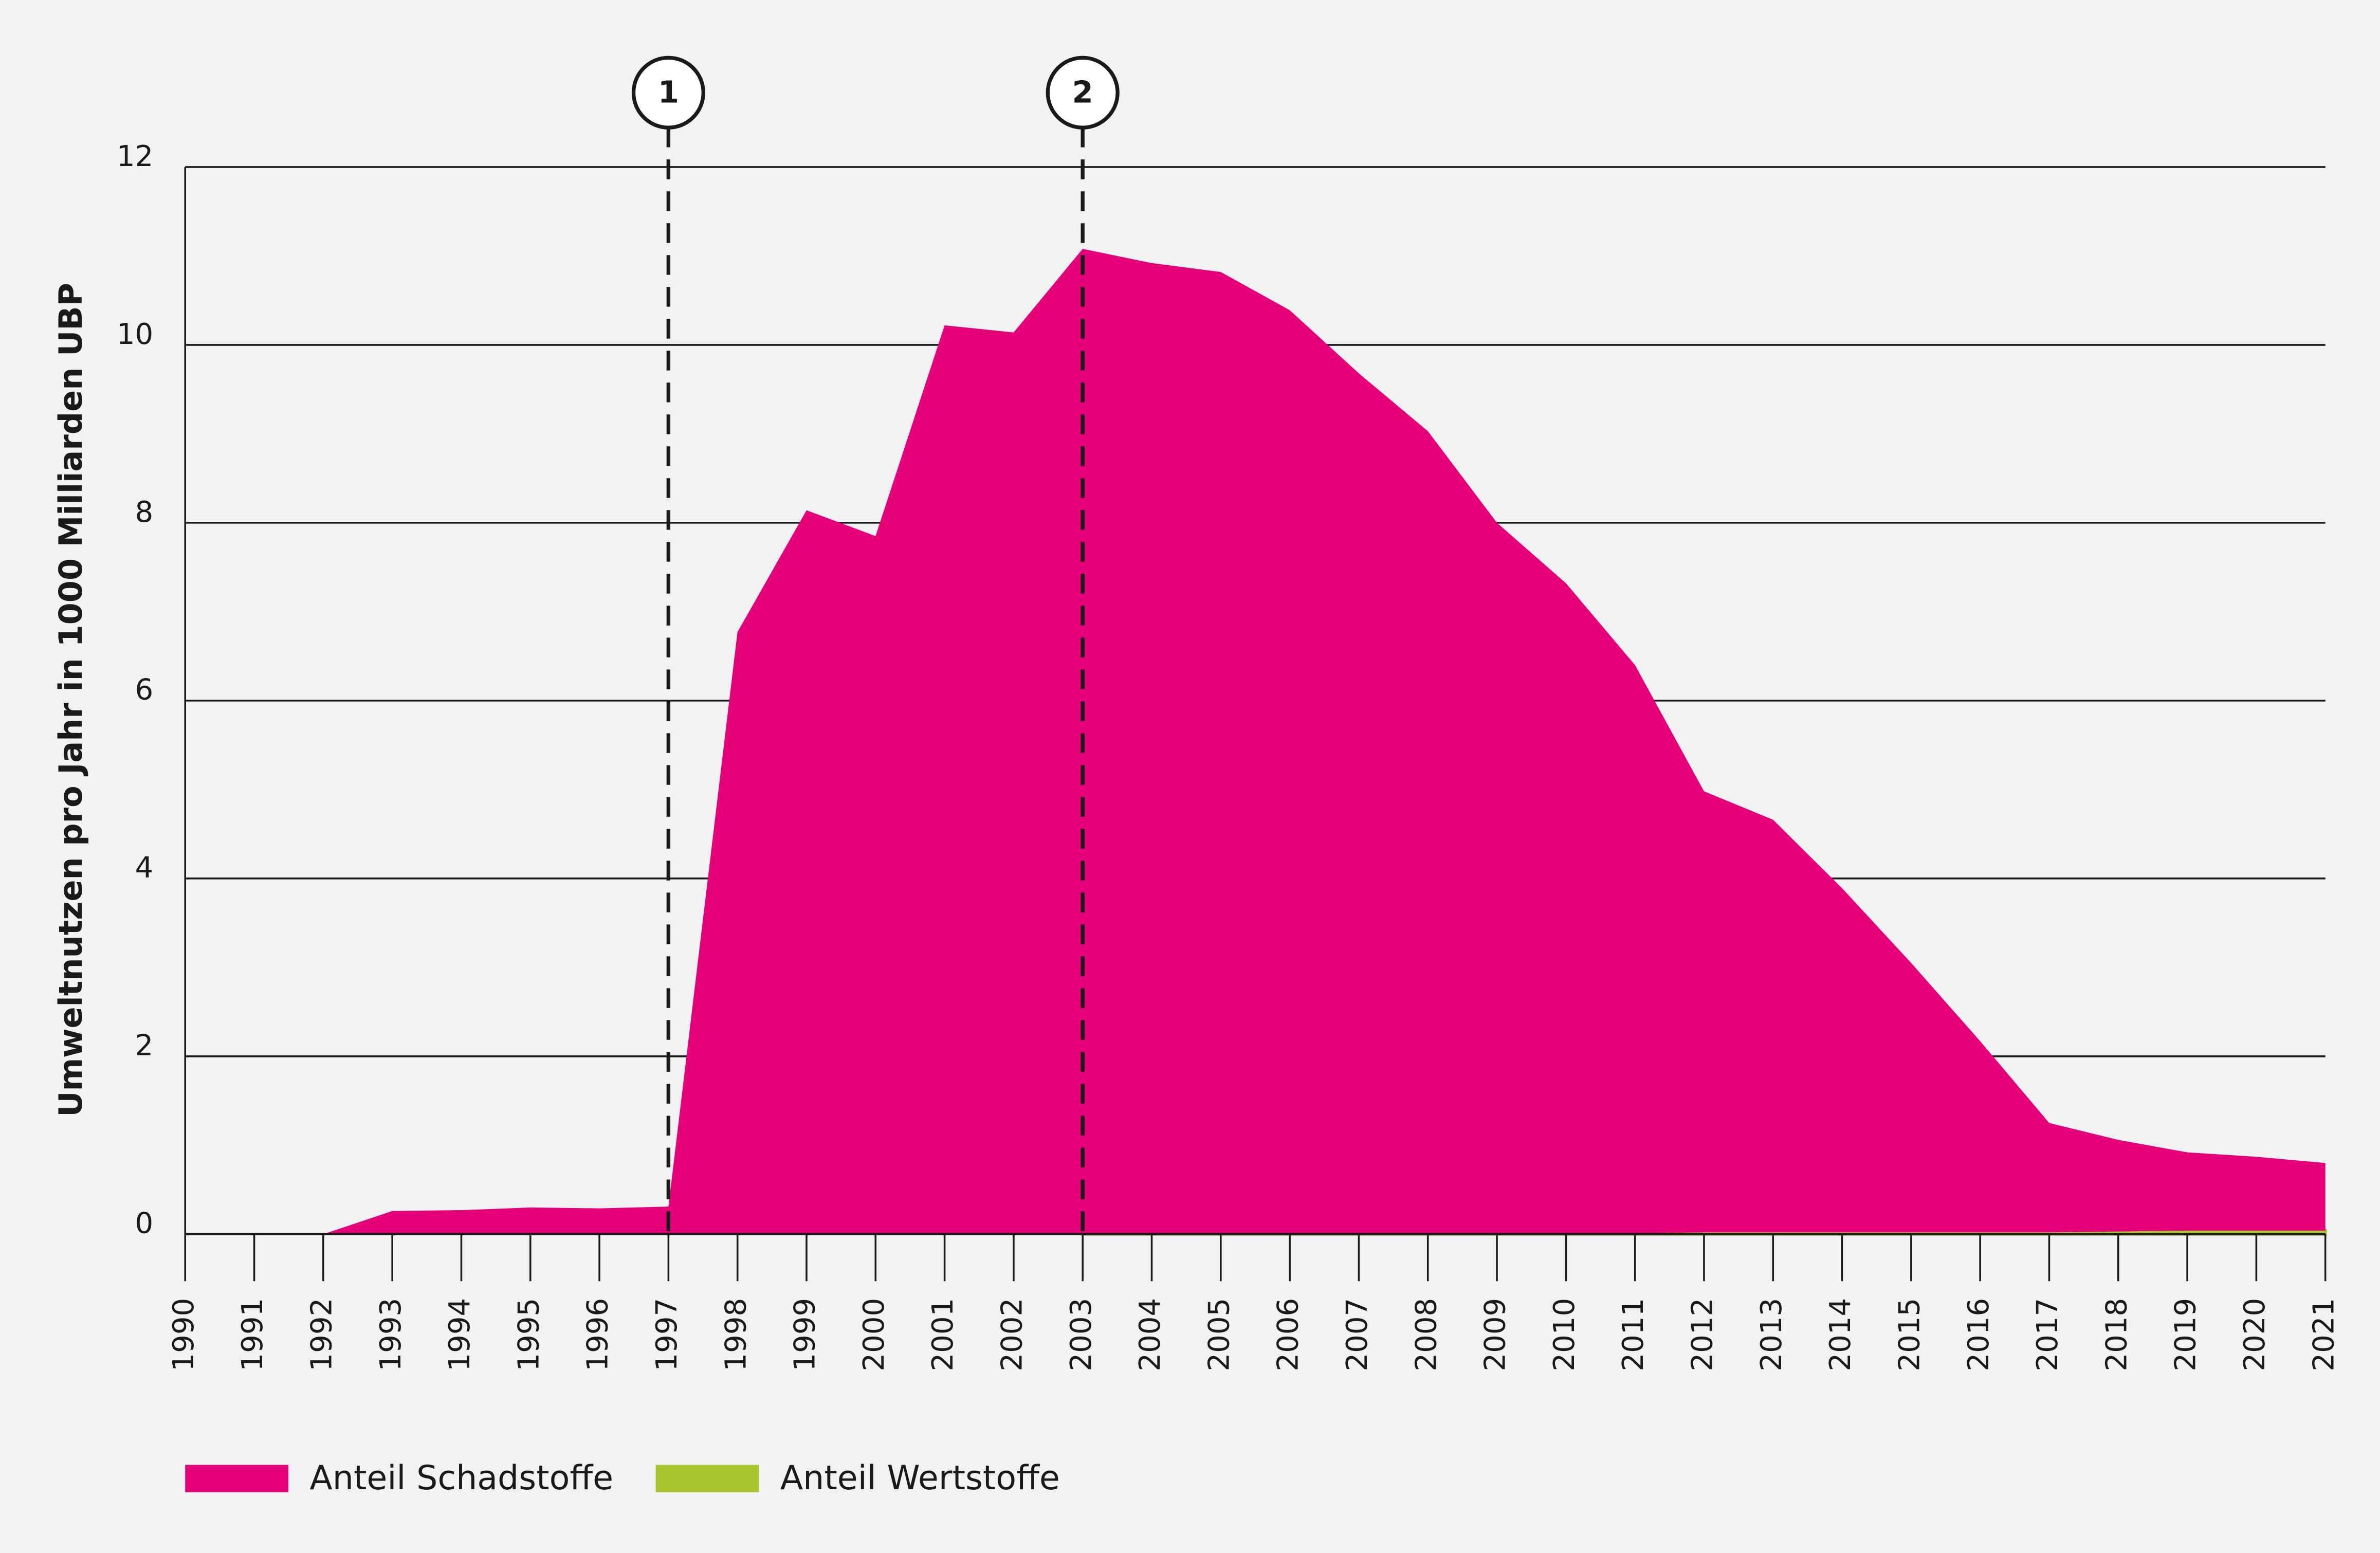 The height and width of the screenshot is (1553, 2380). Describe the element at coordinates (920, 1478) in the screenshot. I see `legend-label: Anteil Wertstoffe` at that location.